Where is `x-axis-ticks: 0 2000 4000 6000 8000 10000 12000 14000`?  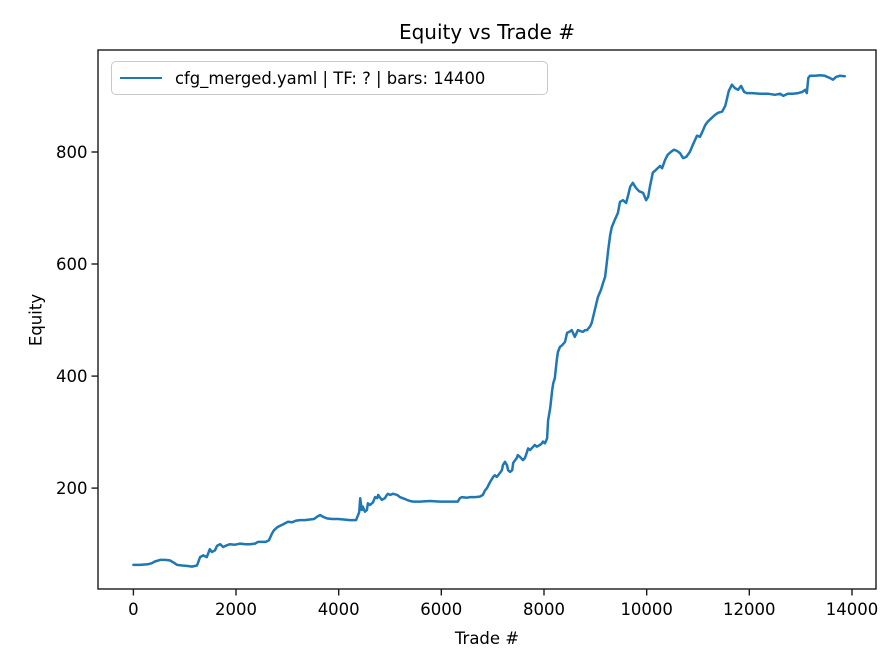 x-axis-ticks: 0 2000 4000 6000 8000 10000 12000 14000 is located at coordinates (503, 604).